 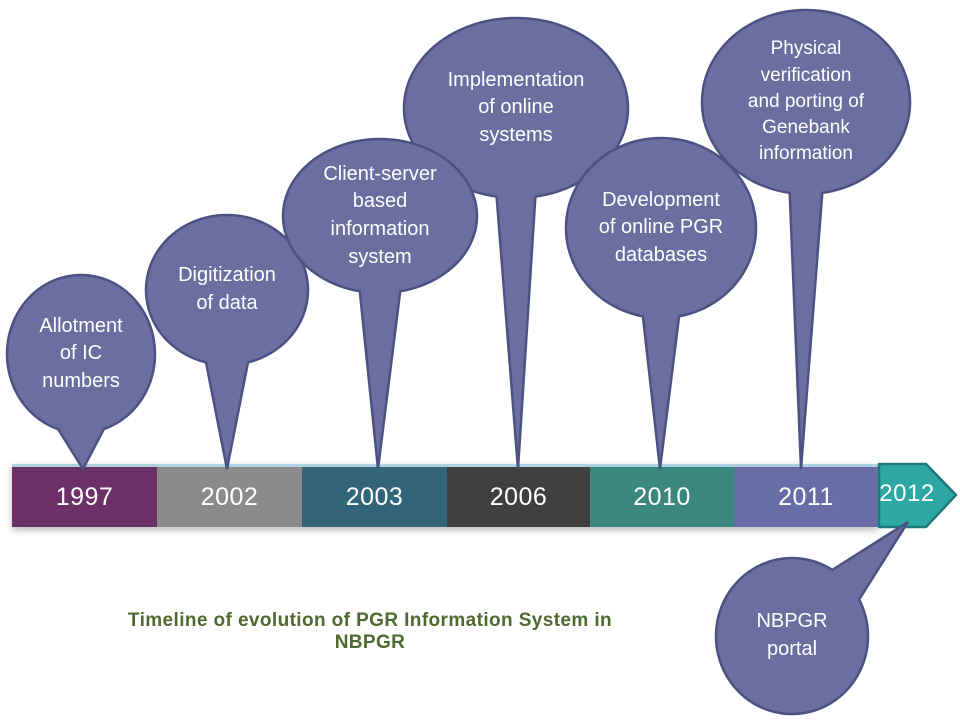 I want to click on timeline-bar: 1997 2002 2003 2006 2010 2011, so click(x=445, y=495).